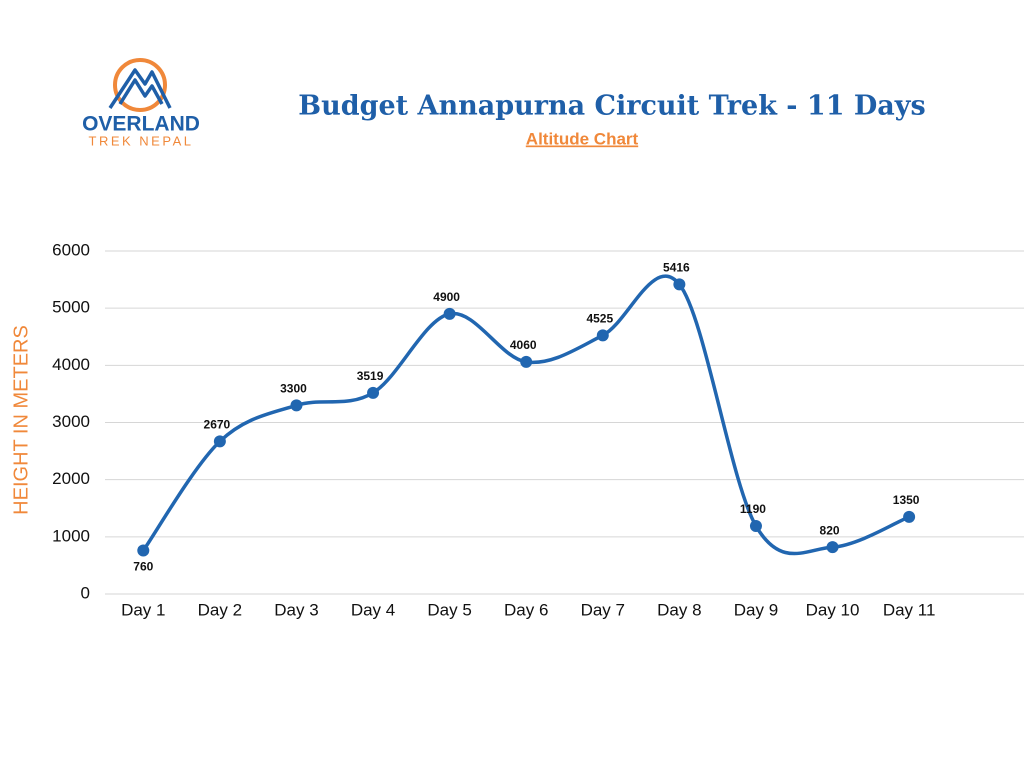 Image resolution: width=1024 pixels, height=768 pixels. Describe the element at coordinates (143, 609) in the screenshot. I see `x-tick-label: Day 1` at that location.